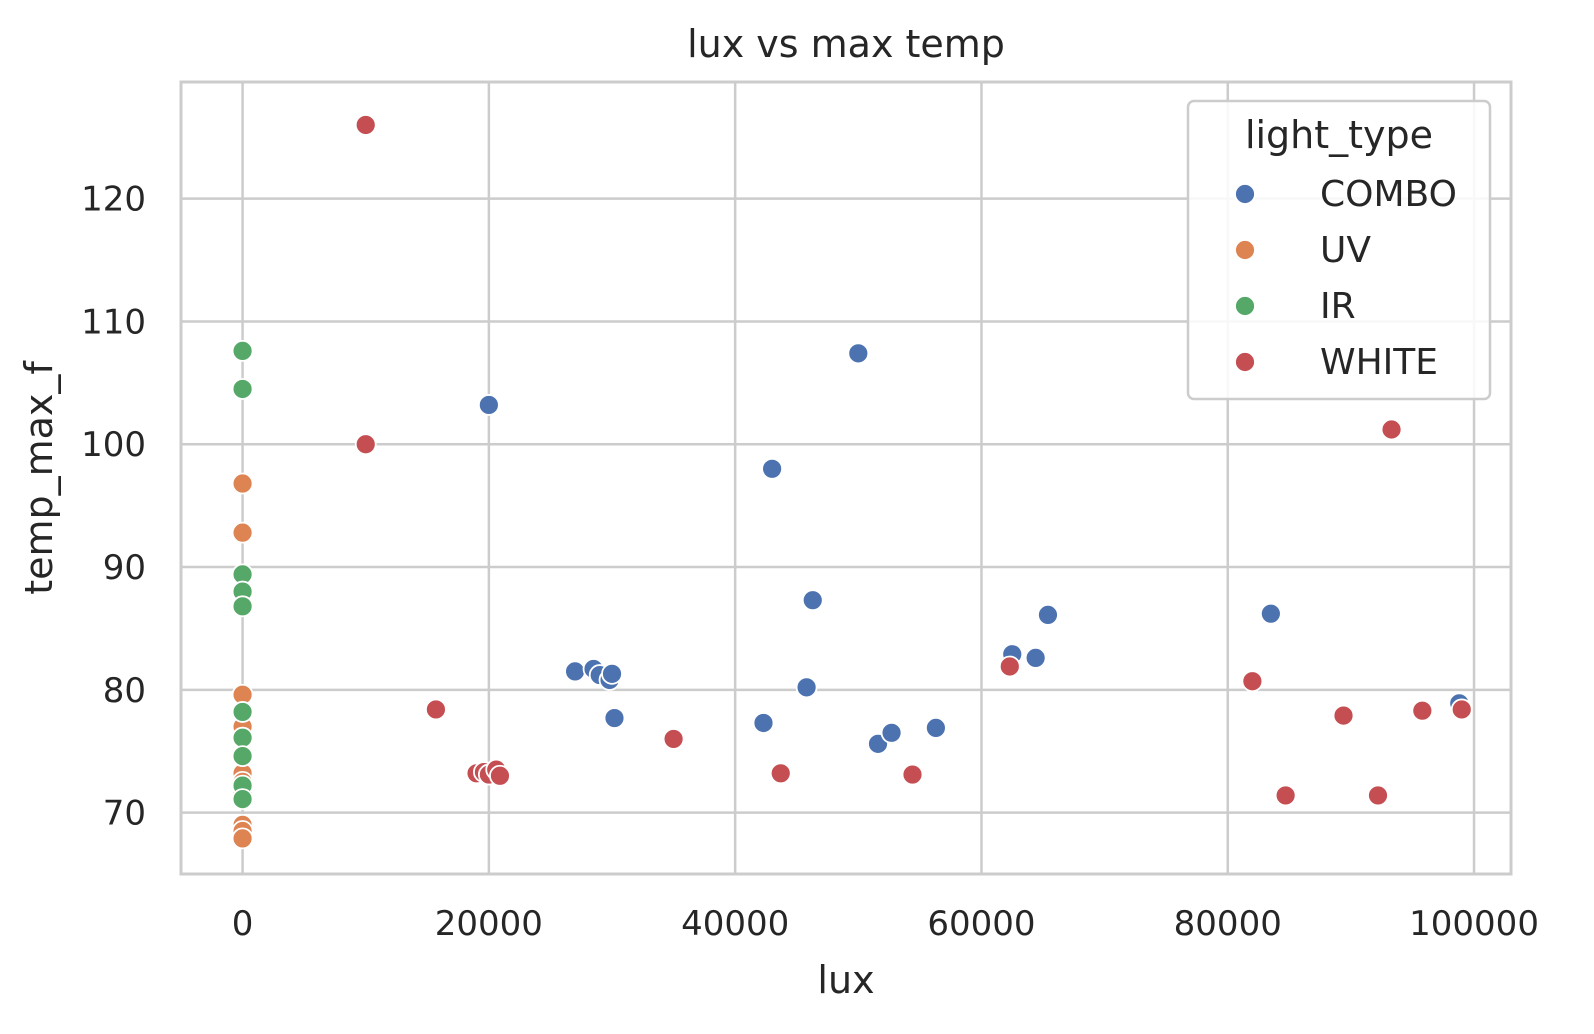 The height and width of the screenshot is (1034, 1594). I want to click on legend-title: light_type, so click(1339, 135).